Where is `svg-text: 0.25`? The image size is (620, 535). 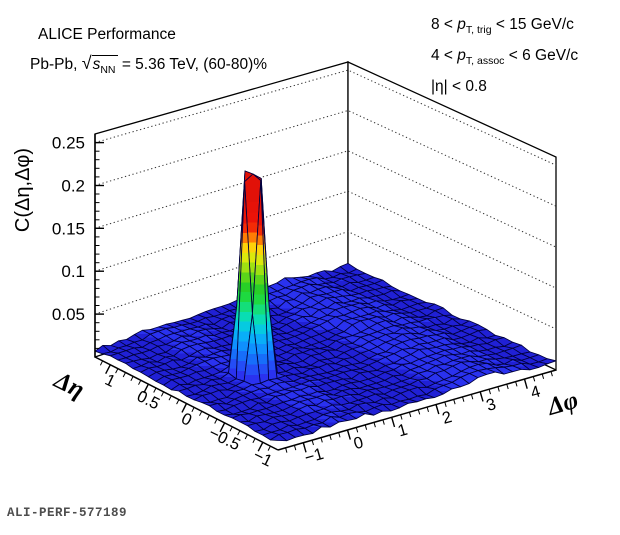 svg-text: 0.25 is located at coordinates (68, 143).